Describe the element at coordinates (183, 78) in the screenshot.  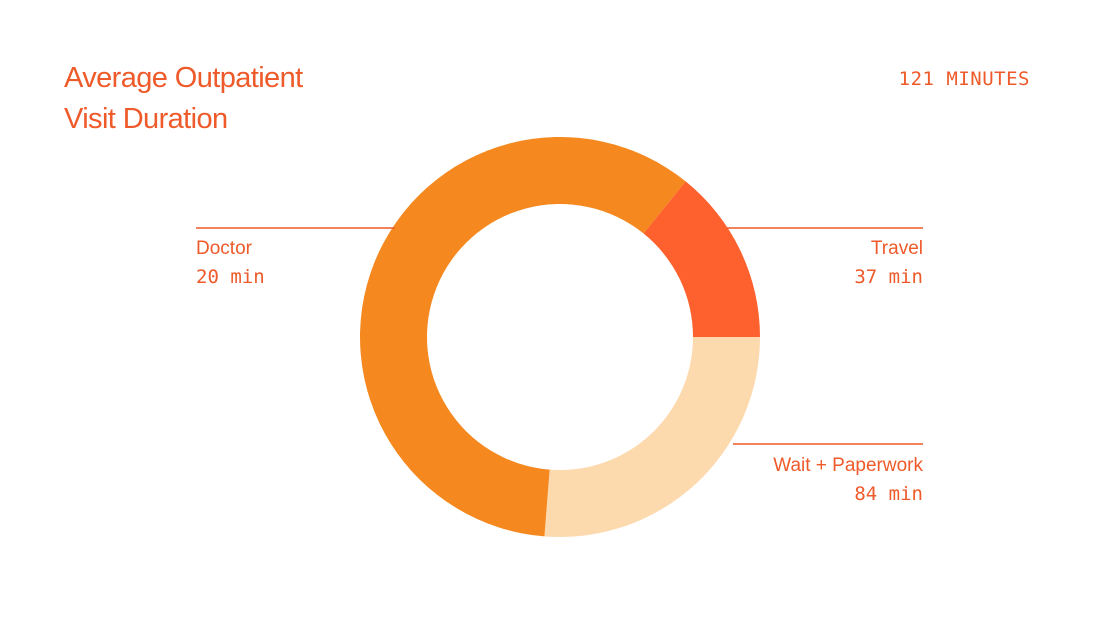
I see `chart-title-line-1: Average Outpatient` at that location.